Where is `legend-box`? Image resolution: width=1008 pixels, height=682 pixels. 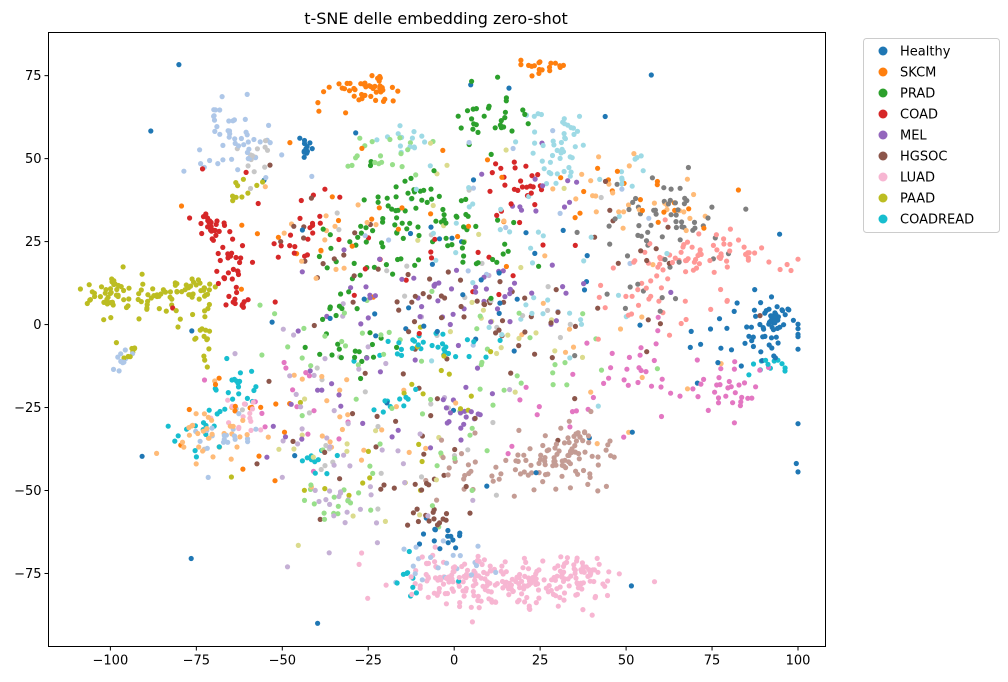
legend-box is located at coordinates (931, 135).